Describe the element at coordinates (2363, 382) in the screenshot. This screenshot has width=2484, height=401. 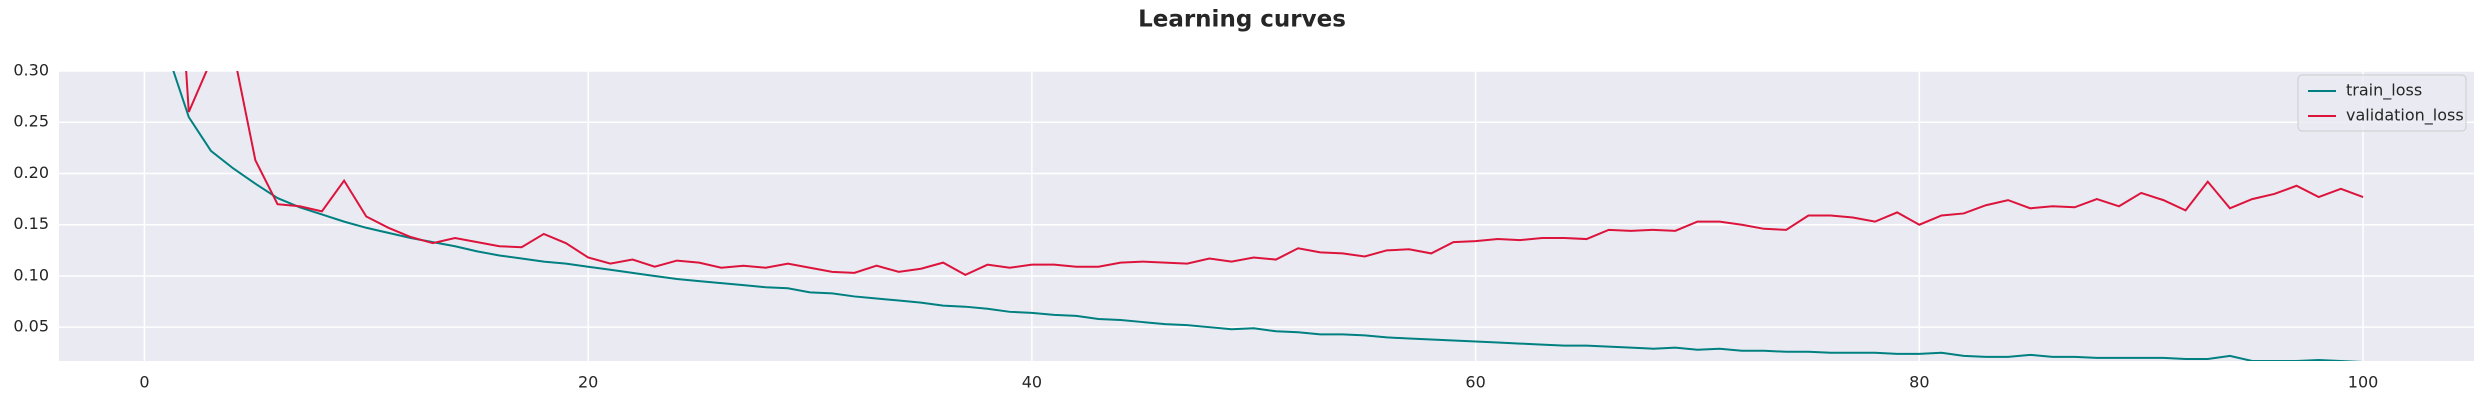
I see `x-tick-label: 100` at that location.